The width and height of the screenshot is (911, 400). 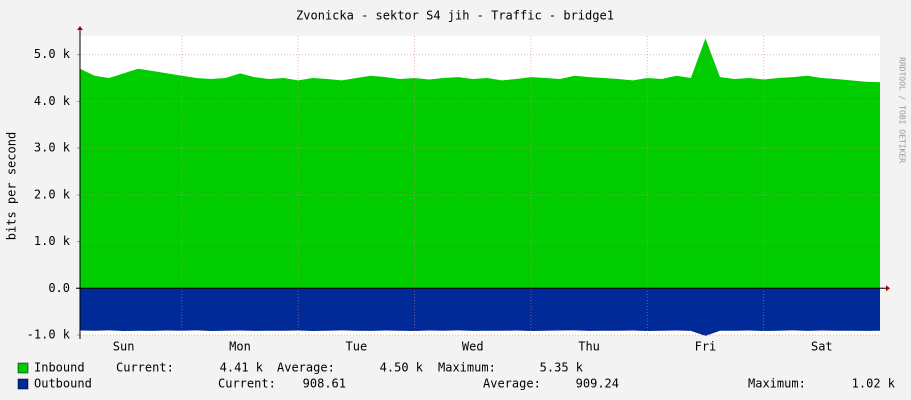 What do you see at coordinates (12, 186) in the screenshot?
I see `y-axis-label: bits per second` at bounding box center [12, 186].